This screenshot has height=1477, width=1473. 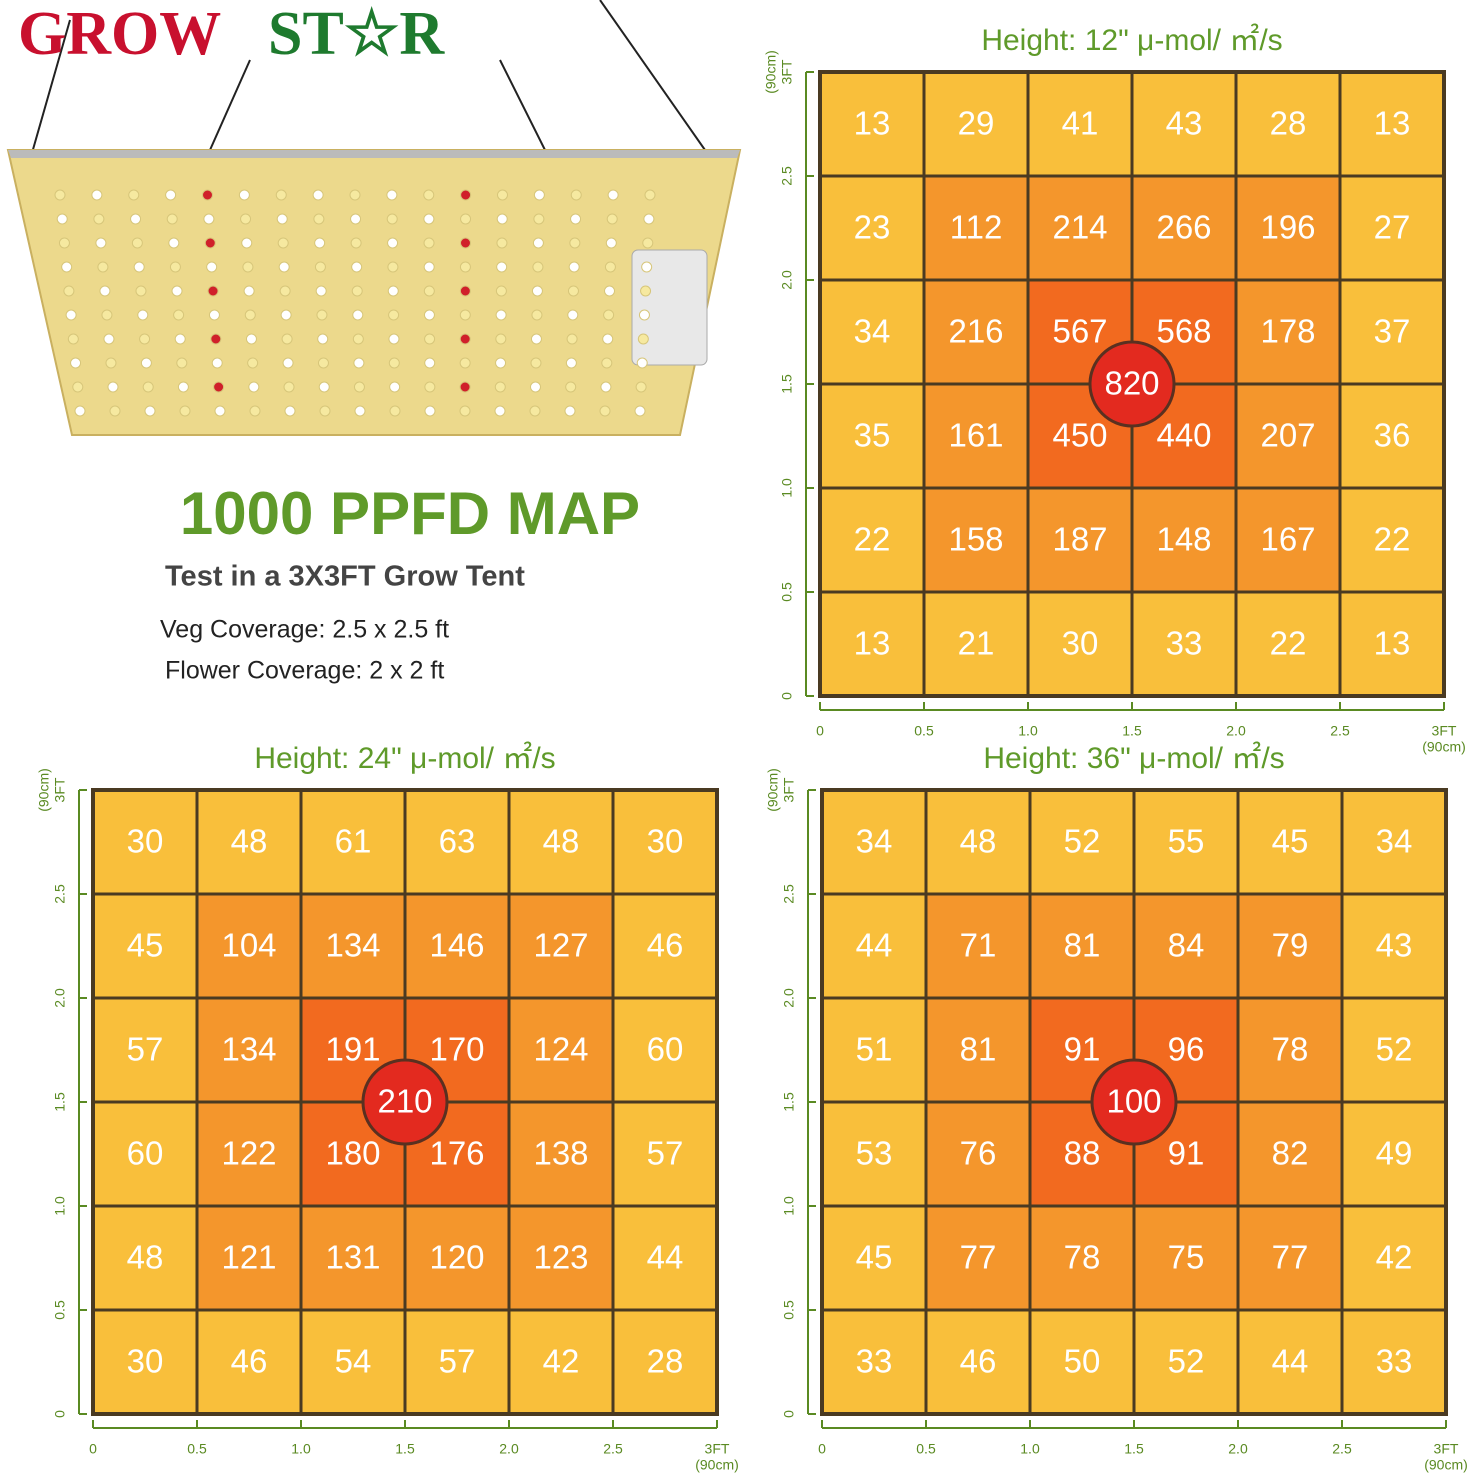 I want to click on center-marker, so click(x=1134, y=1102).